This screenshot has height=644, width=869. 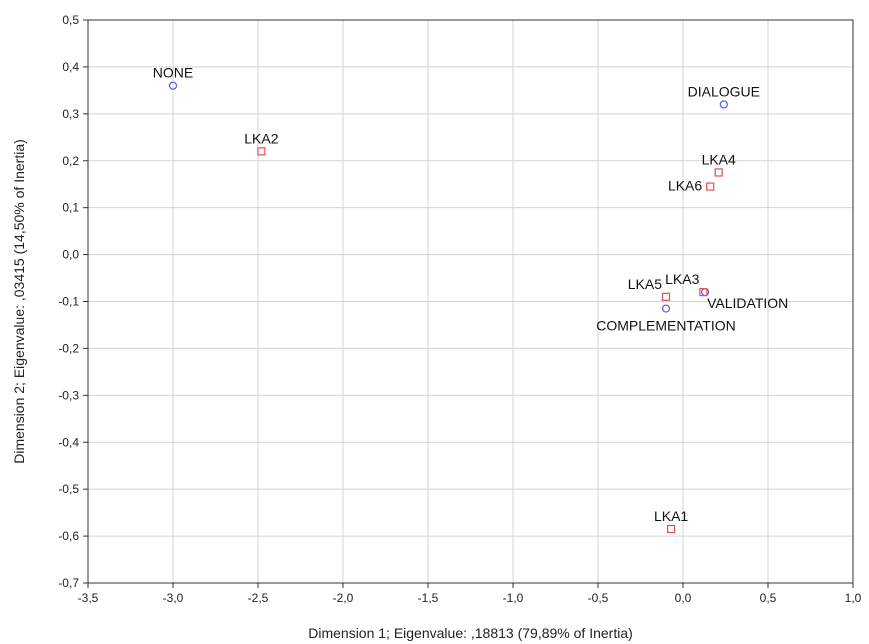 What do you see at coordinates (173, 598) in the screenshot?
I see `x-tick-label: -3,0` at bounding box center [173, 598].